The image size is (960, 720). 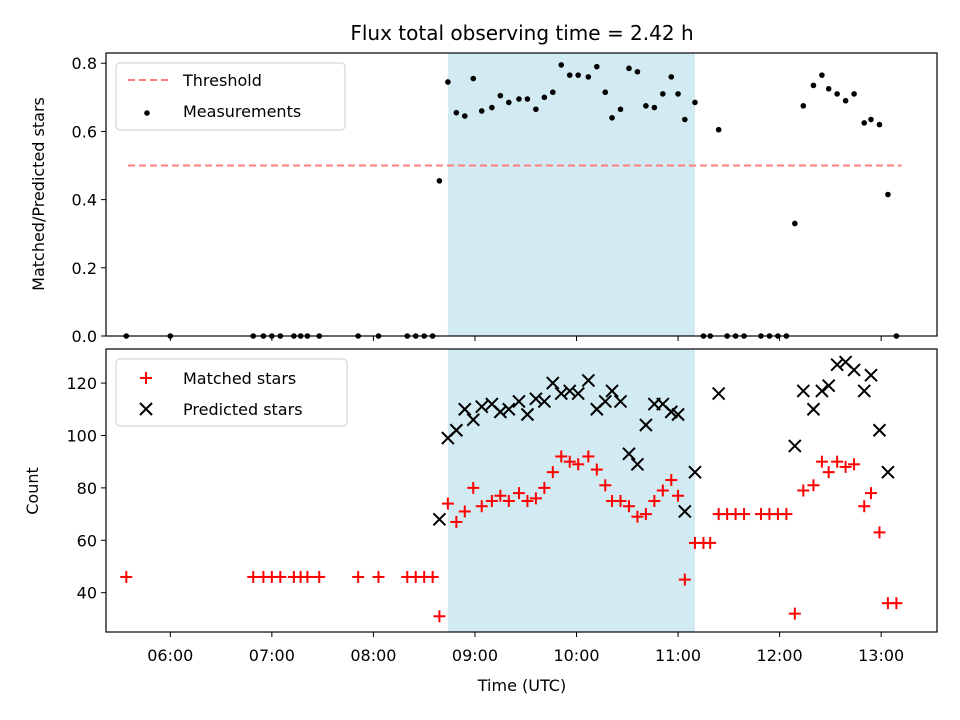 What do you see at coordinates (86, 488) in the screenshot?
I see `bottom-y-ticks: 40 60 80 100 120` at bounding box center [86, 488].